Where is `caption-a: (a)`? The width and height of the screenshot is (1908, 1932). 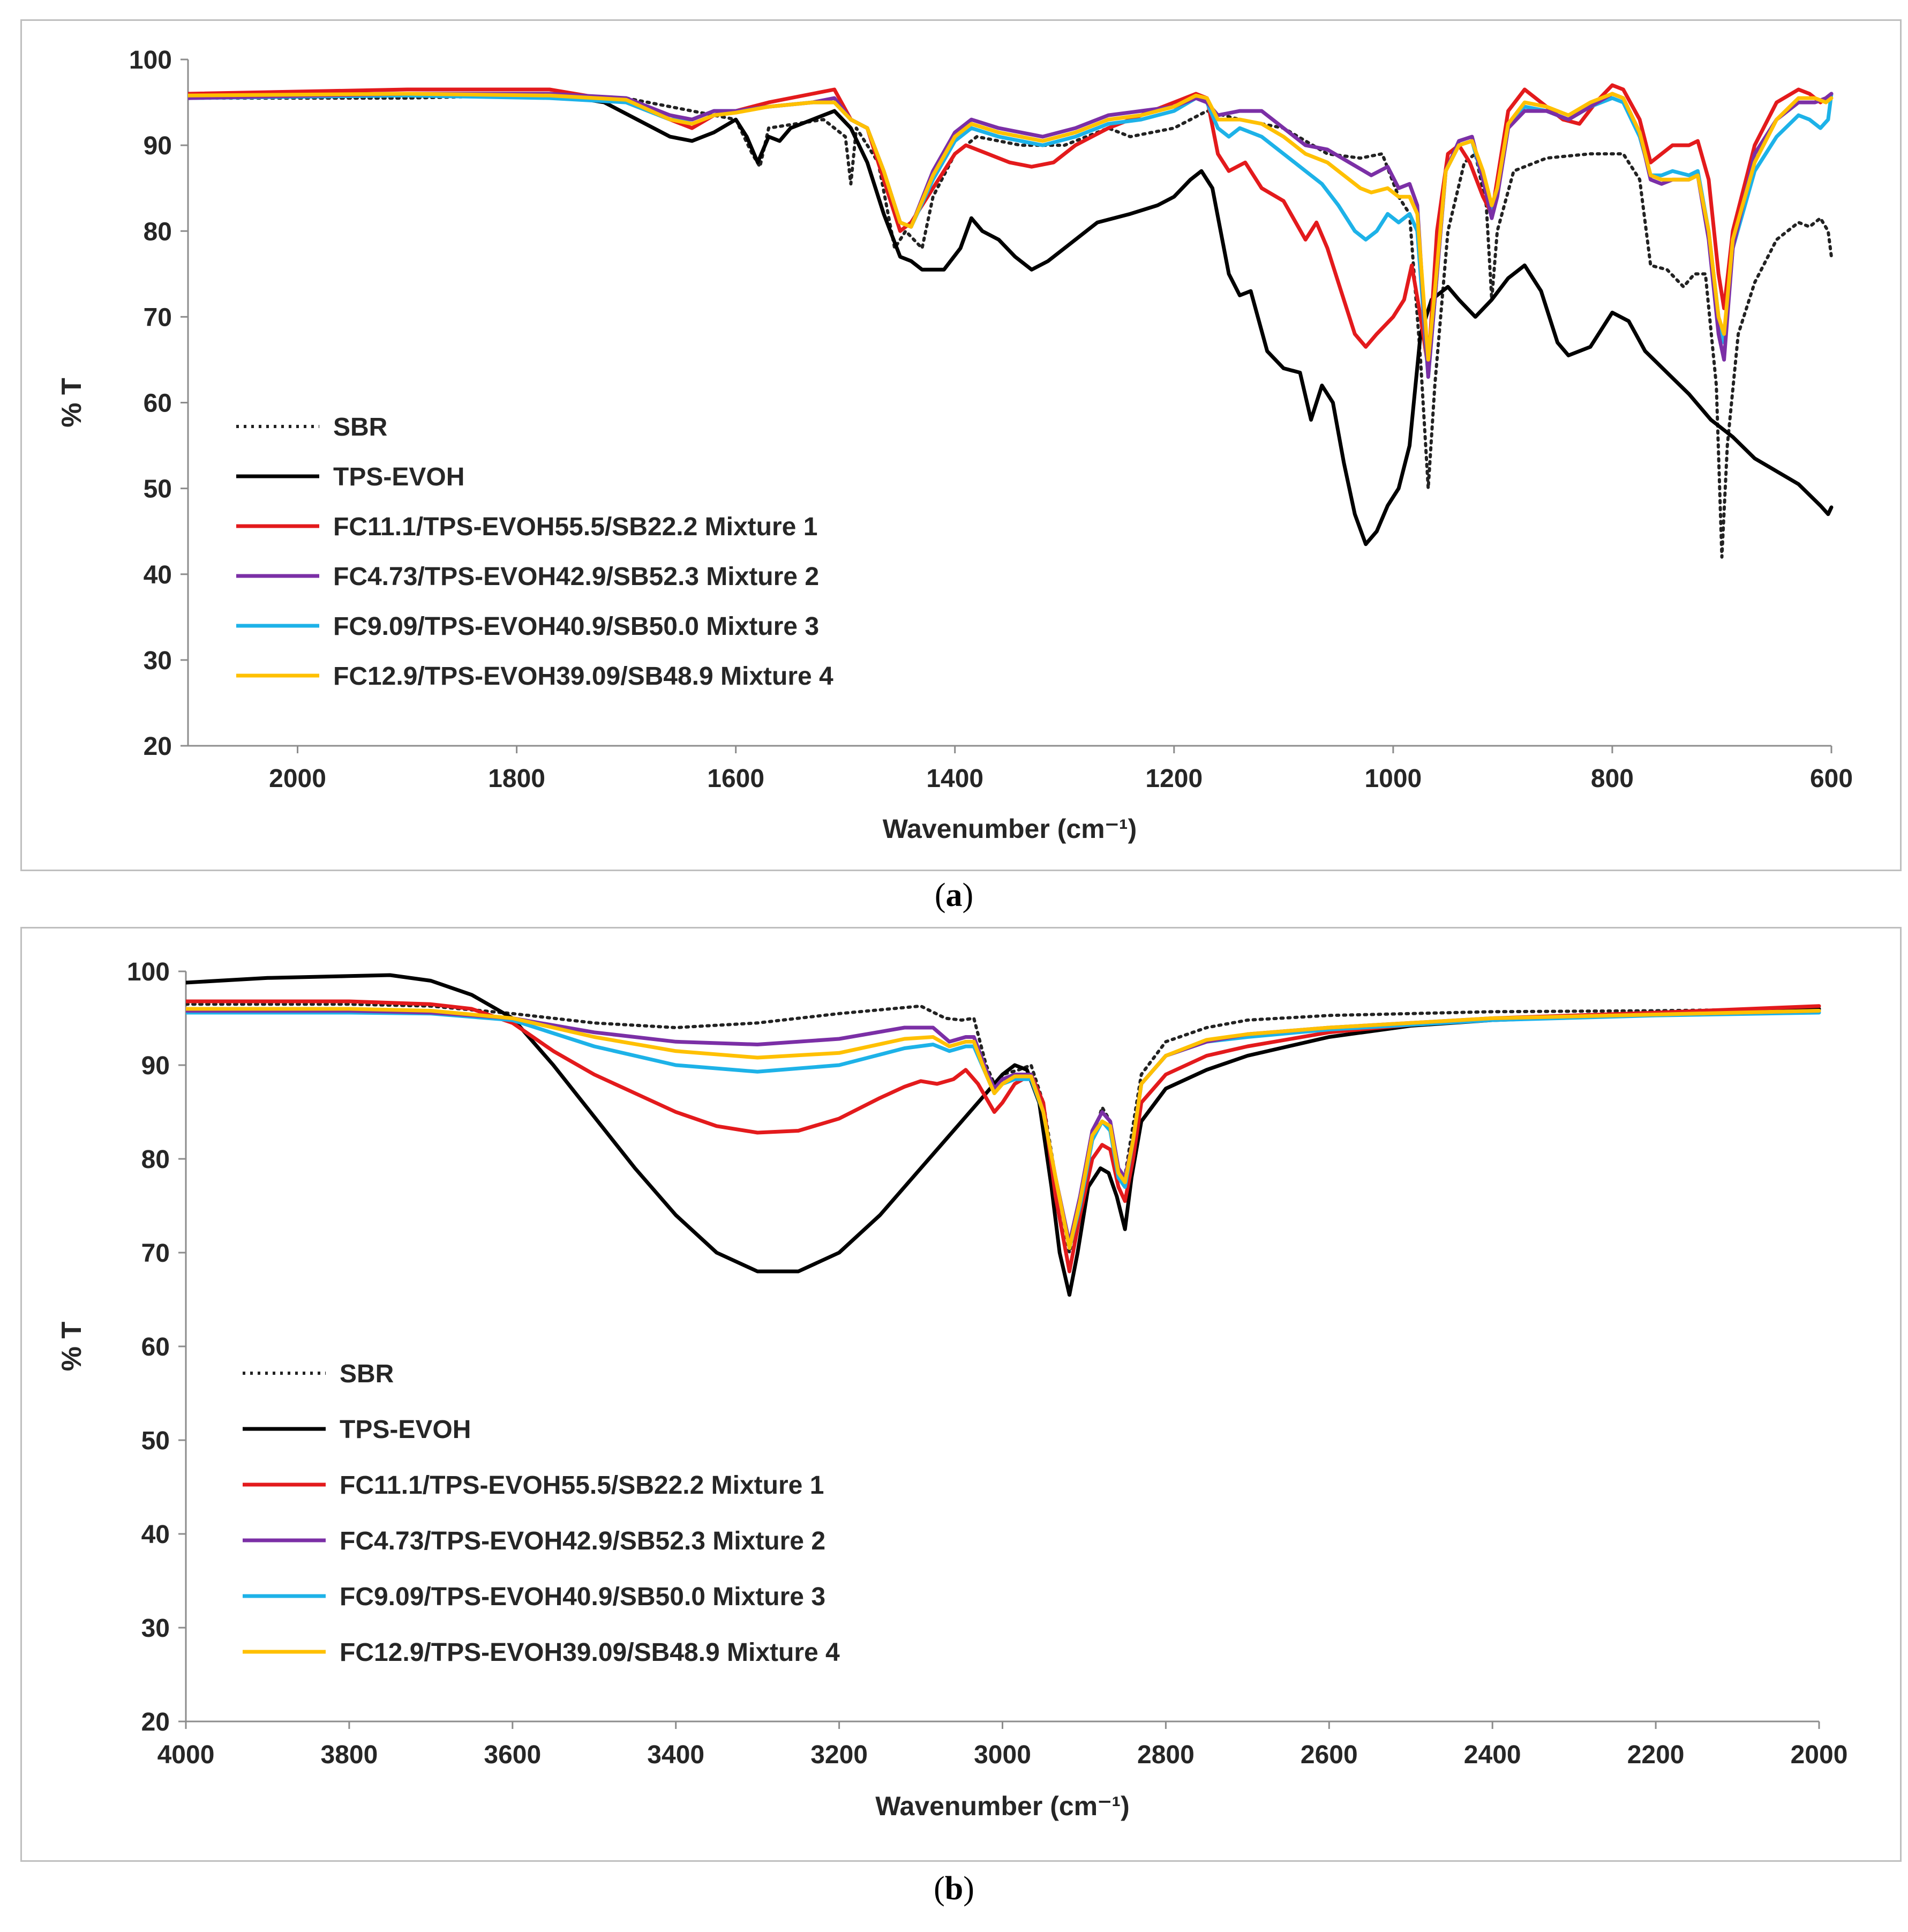
caption-a: (a) is located at coordinates (954, 895).